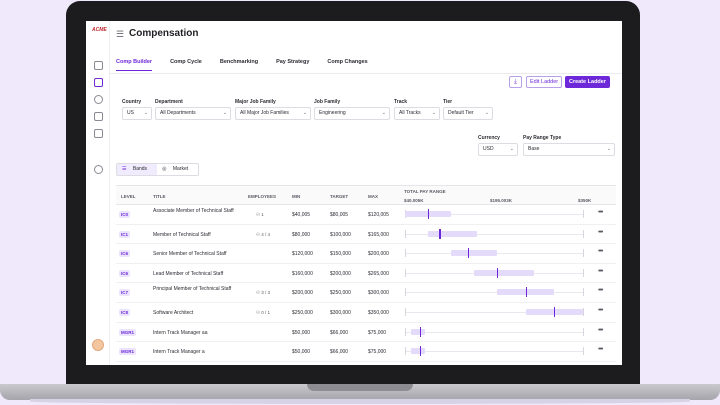  Describe the element at coordinates (340, 293) in the screenshot. I see `target-value: $250,000` at that location.